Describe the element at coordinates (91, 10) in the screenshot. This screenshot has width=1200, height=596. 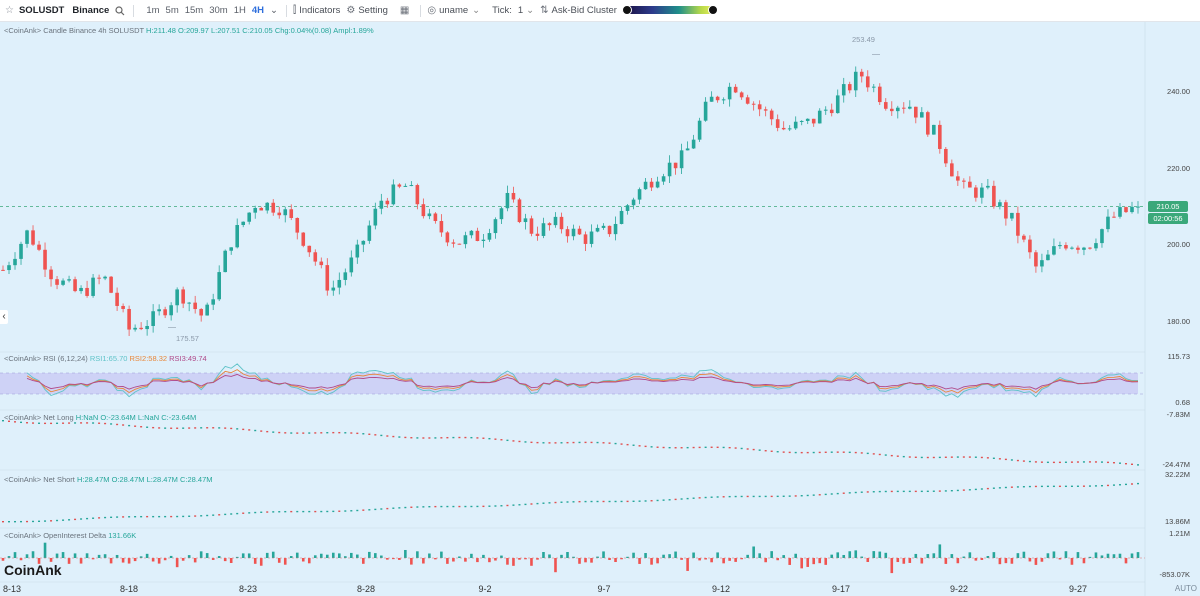
I see `exchange-label: Binance` at that location.